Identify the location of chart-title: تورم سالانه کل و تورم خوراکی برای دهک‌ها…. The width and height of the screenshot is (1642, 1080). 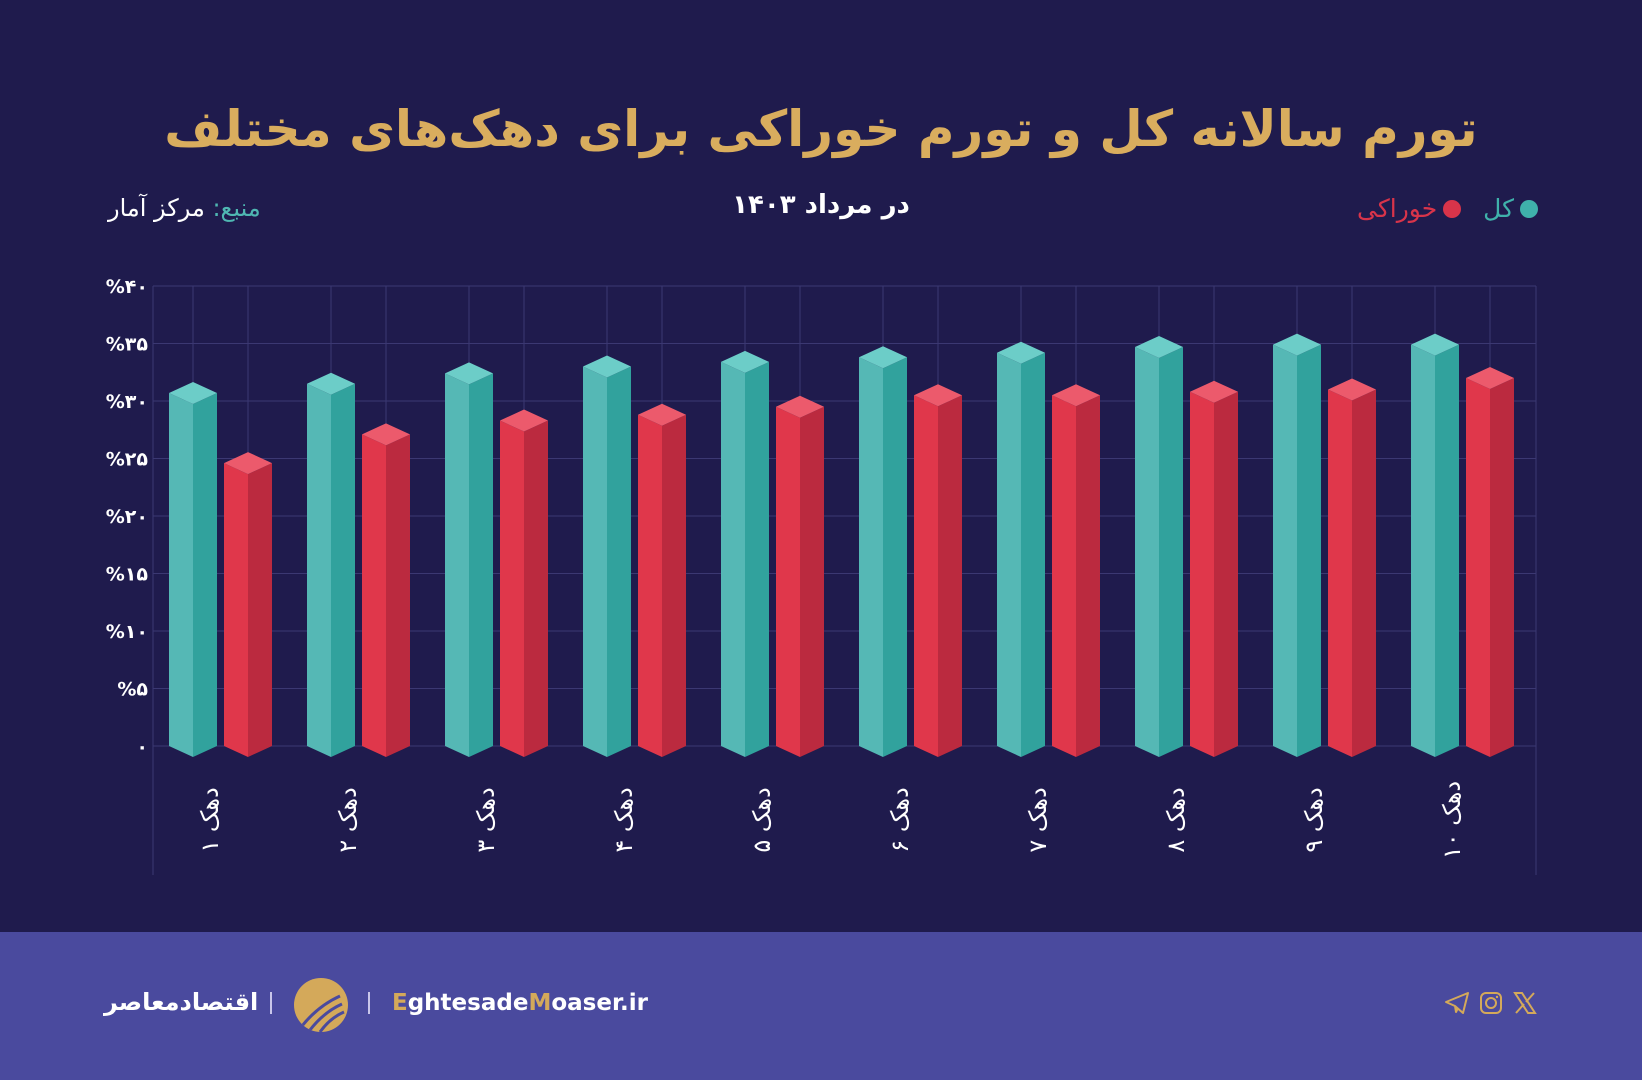
(821, 129).